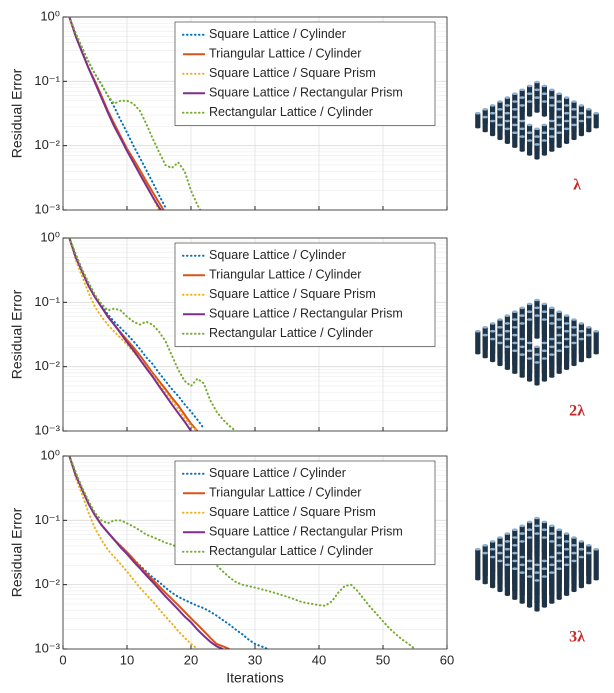  I want to click on y-tick-label: 10⁻³, so click(47, 429).